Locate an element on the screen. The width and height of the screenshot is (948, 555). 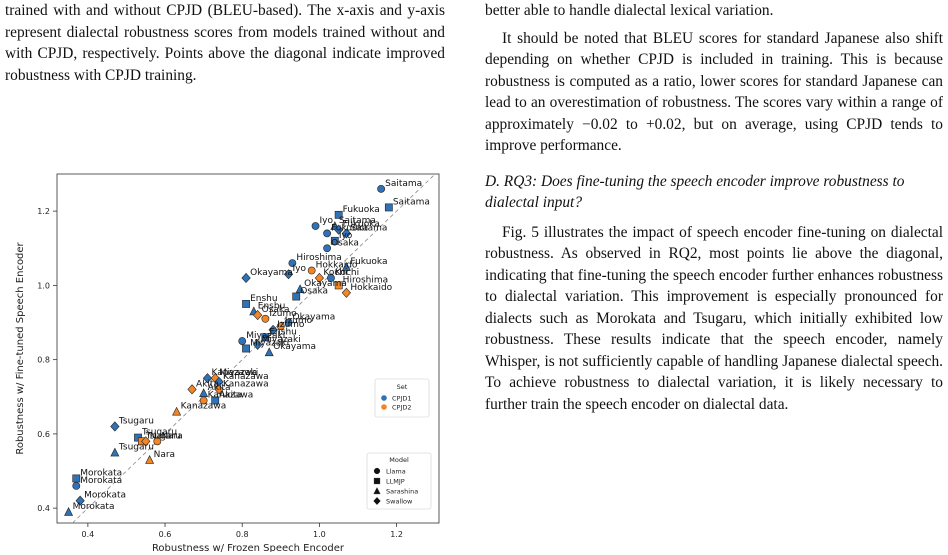
y-axis-label: Robustness w/ Fine-tuned Speech Encoder is located at coordinates (20, 347).